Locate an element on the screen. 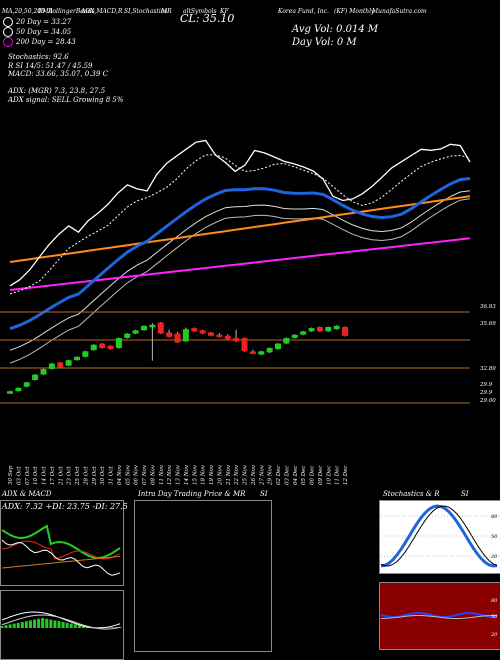 The height and width of the screenshot is (660, 500). indicator-line: ADX signal: SELL Growing 8 5% is located at coordinates (66, 99).